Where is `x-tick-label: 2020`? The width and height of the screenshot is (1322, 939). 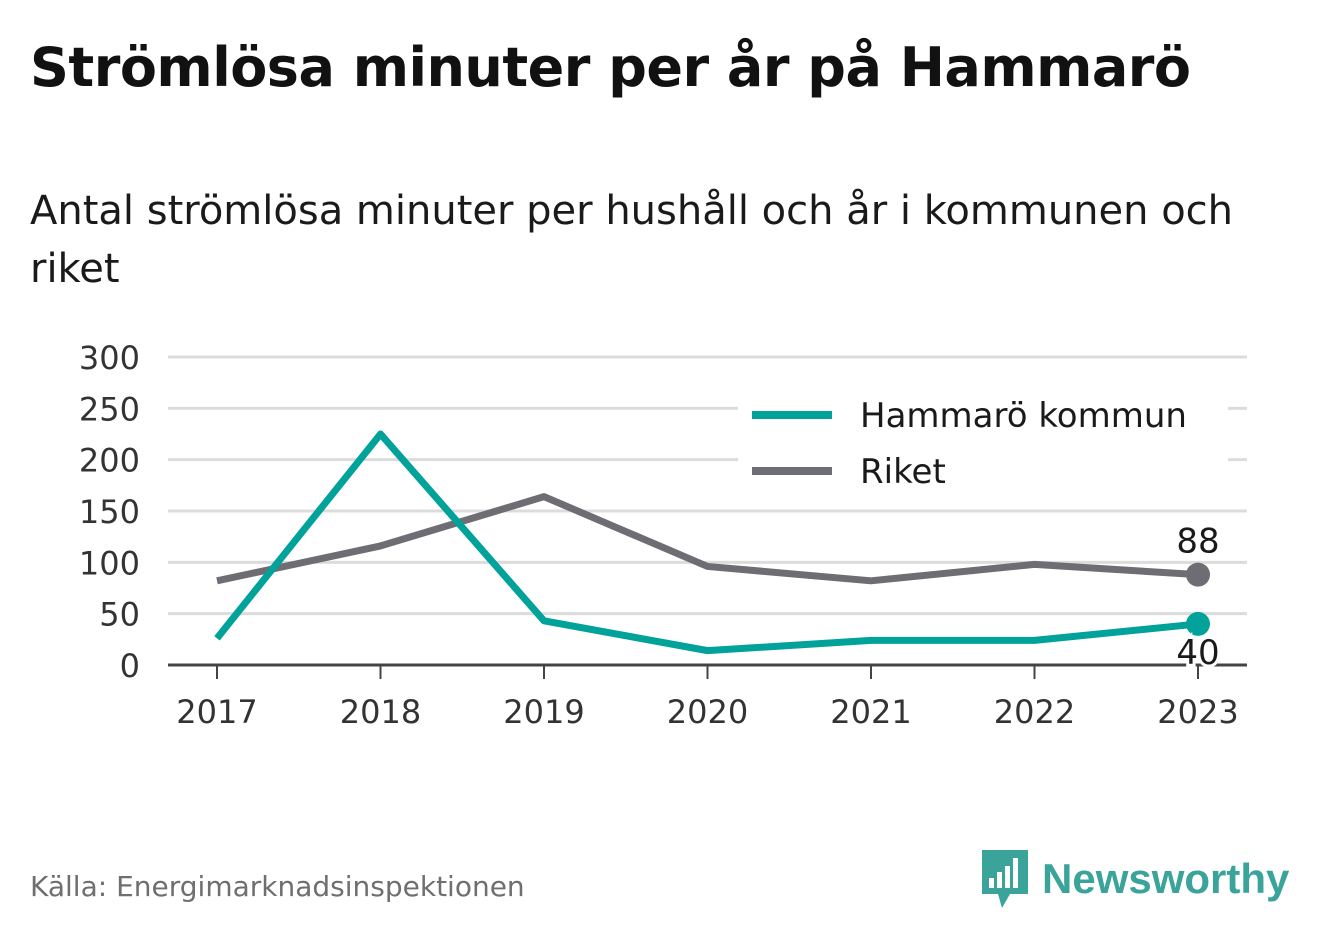 x-tick-label: 2020 is located at coordinates (707, 712).